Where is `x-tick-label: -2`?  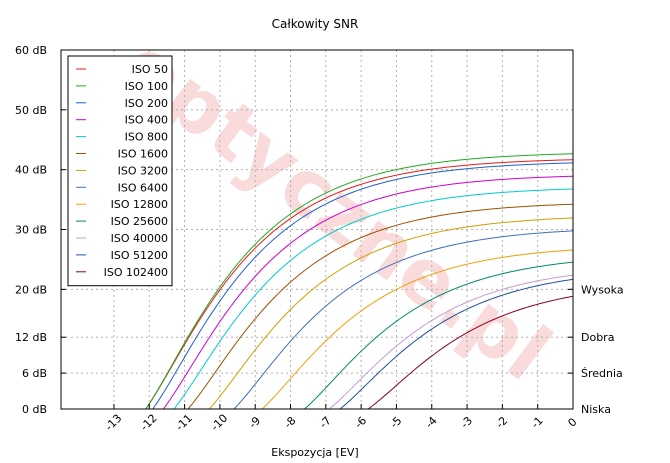 x-tick-label: -2 is located at coordinates (501, 422).